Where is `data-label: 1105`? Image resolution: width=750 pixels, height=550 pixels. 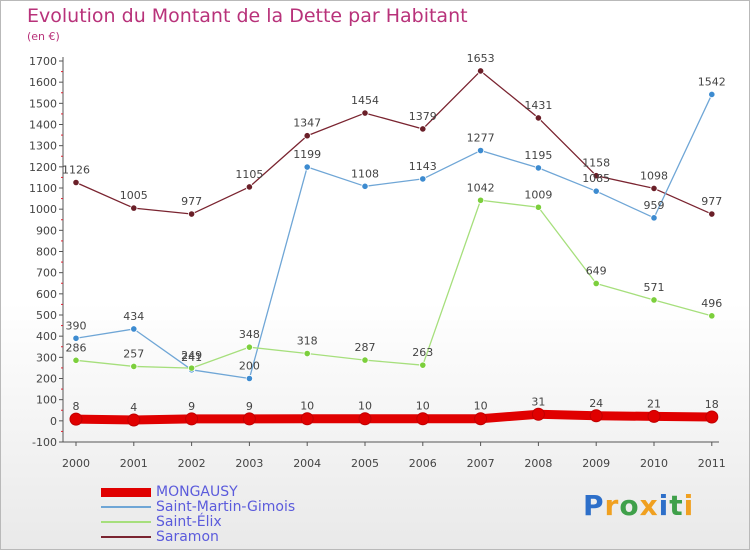
data-label: 1105 is located at coordinates (249, 174).